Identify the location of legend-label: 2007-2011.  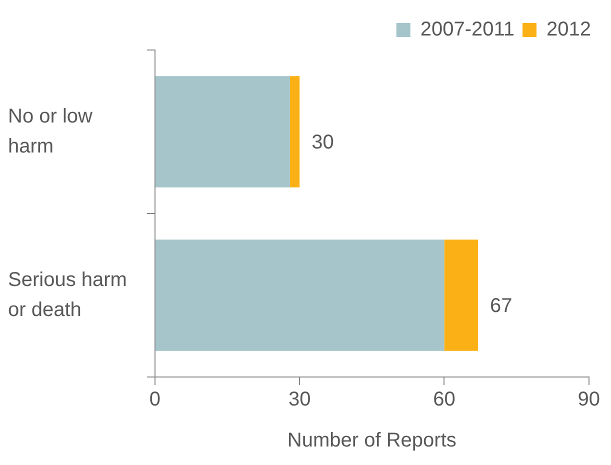
(467, 29).